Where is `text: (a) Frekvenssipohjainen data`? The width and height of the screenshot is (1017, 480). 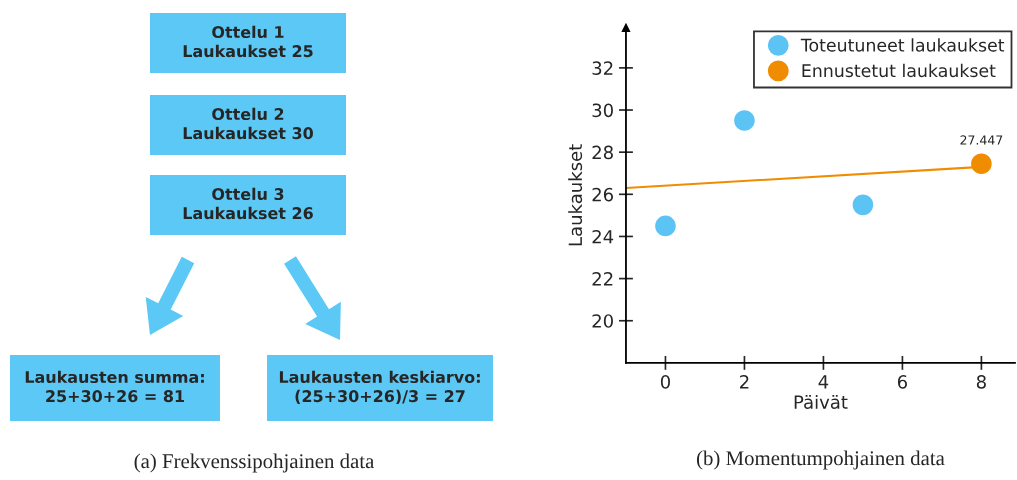 text: (a) Frekvenssipohjainen data is located at coordinates (254, 463).